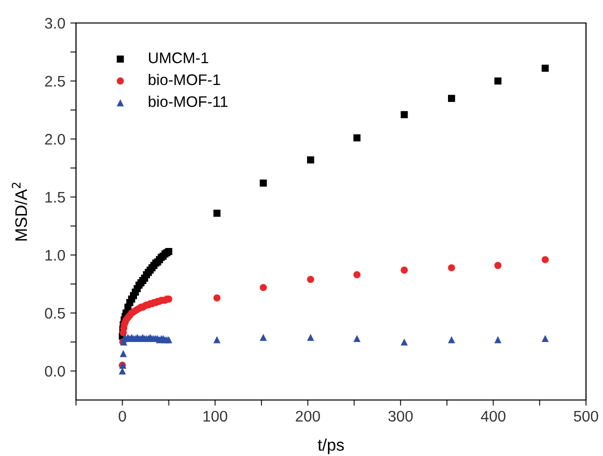  Describe the element at coordinates (54, 371) in the screenshot. I see `y-tick-label: 0.0` at that location.